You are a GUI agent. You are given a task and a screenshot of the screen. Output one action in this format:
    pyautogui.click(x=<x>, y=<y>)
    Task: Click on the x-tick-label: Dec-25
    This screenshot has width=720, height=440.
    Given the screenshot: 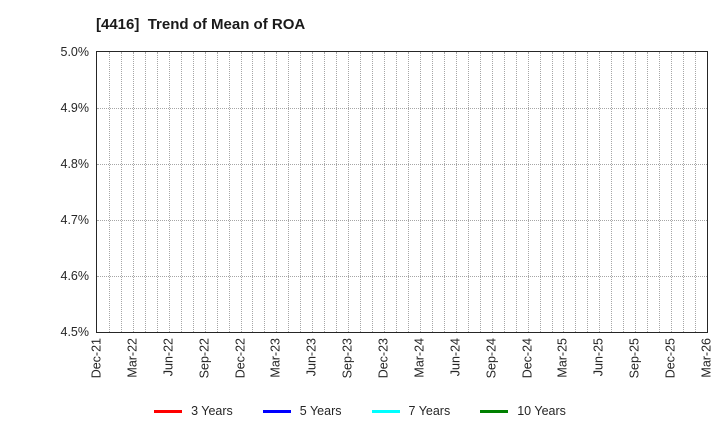 What is the action you would take?
    pyautogui.click(x=670, y=358)
    